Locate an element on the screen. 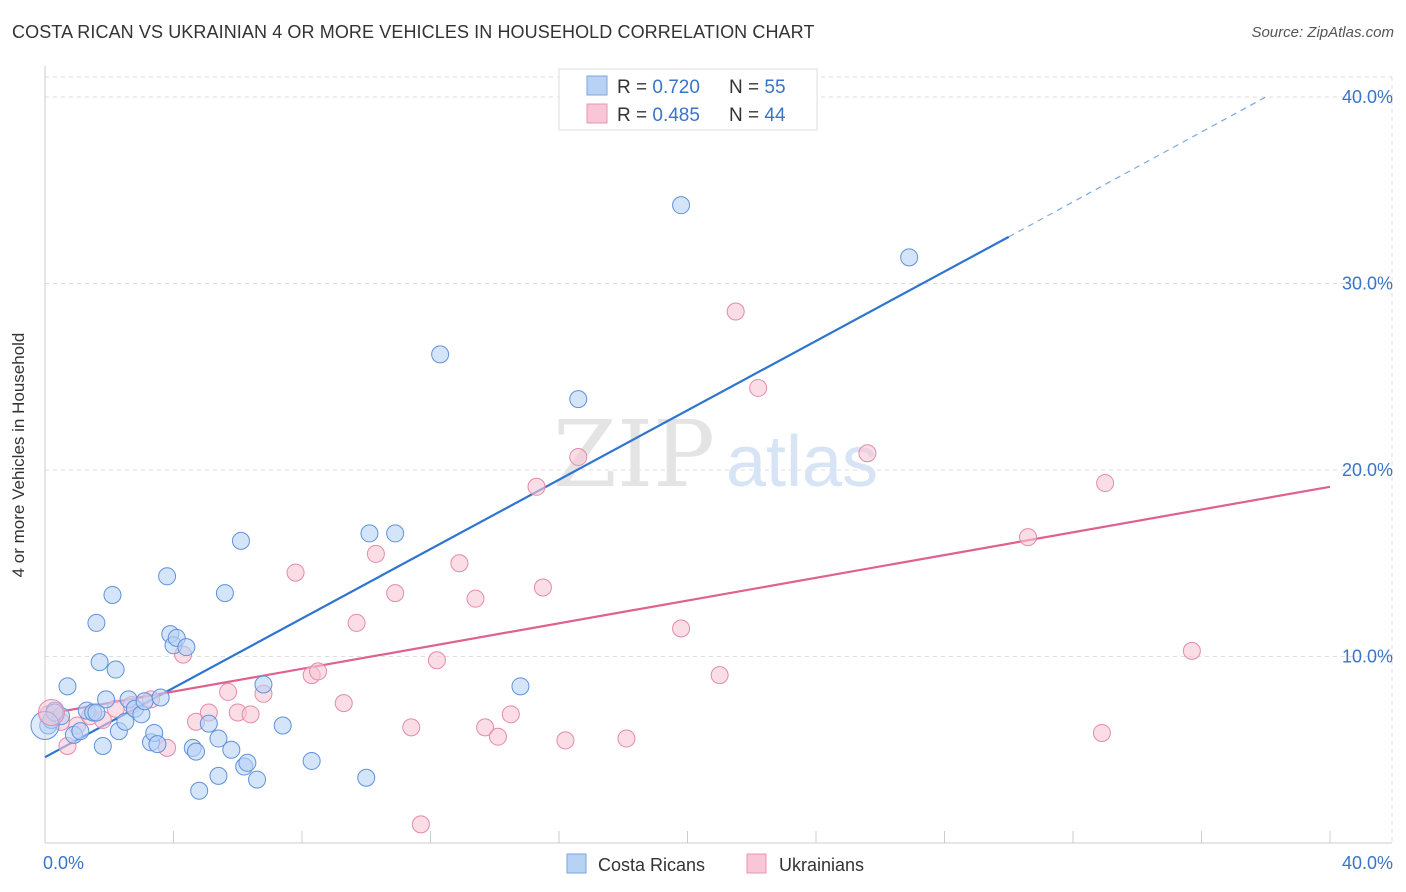 The image size is (1406, 892). legend-swatch-blue is located at coordinates (597, 85).